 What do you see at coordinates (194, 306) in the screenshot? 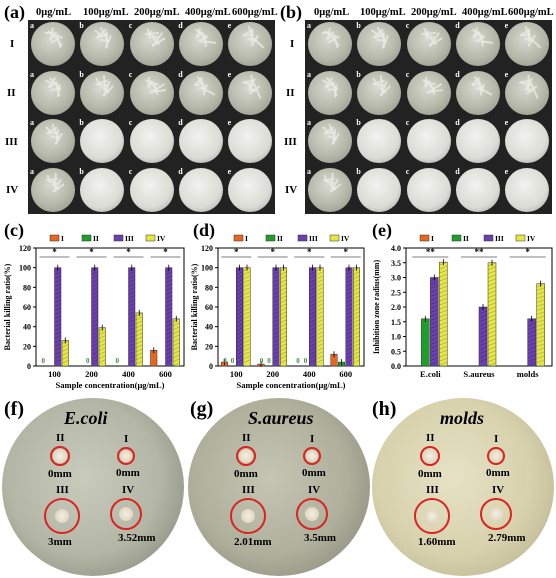
I see `y-axis-label: Bacterial killing ratio(%)` at bounding box center [194, 306].